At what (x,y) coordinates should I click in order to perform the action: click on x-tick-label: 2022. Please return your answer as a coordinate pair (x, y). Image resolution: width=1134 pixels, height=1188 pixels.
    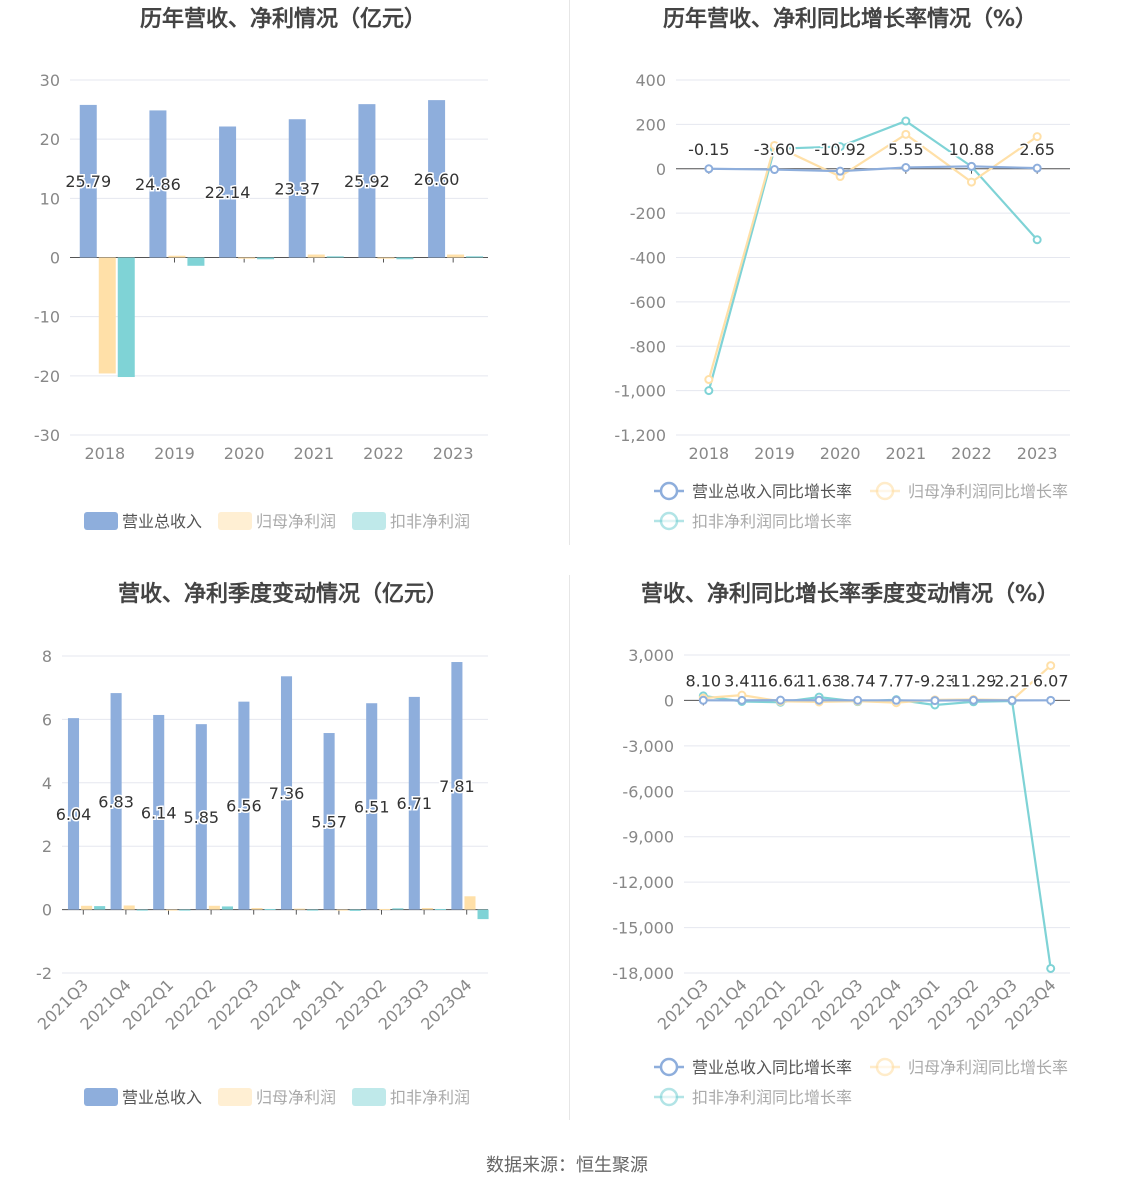
    Looking at the image, I should click on (971, 453).